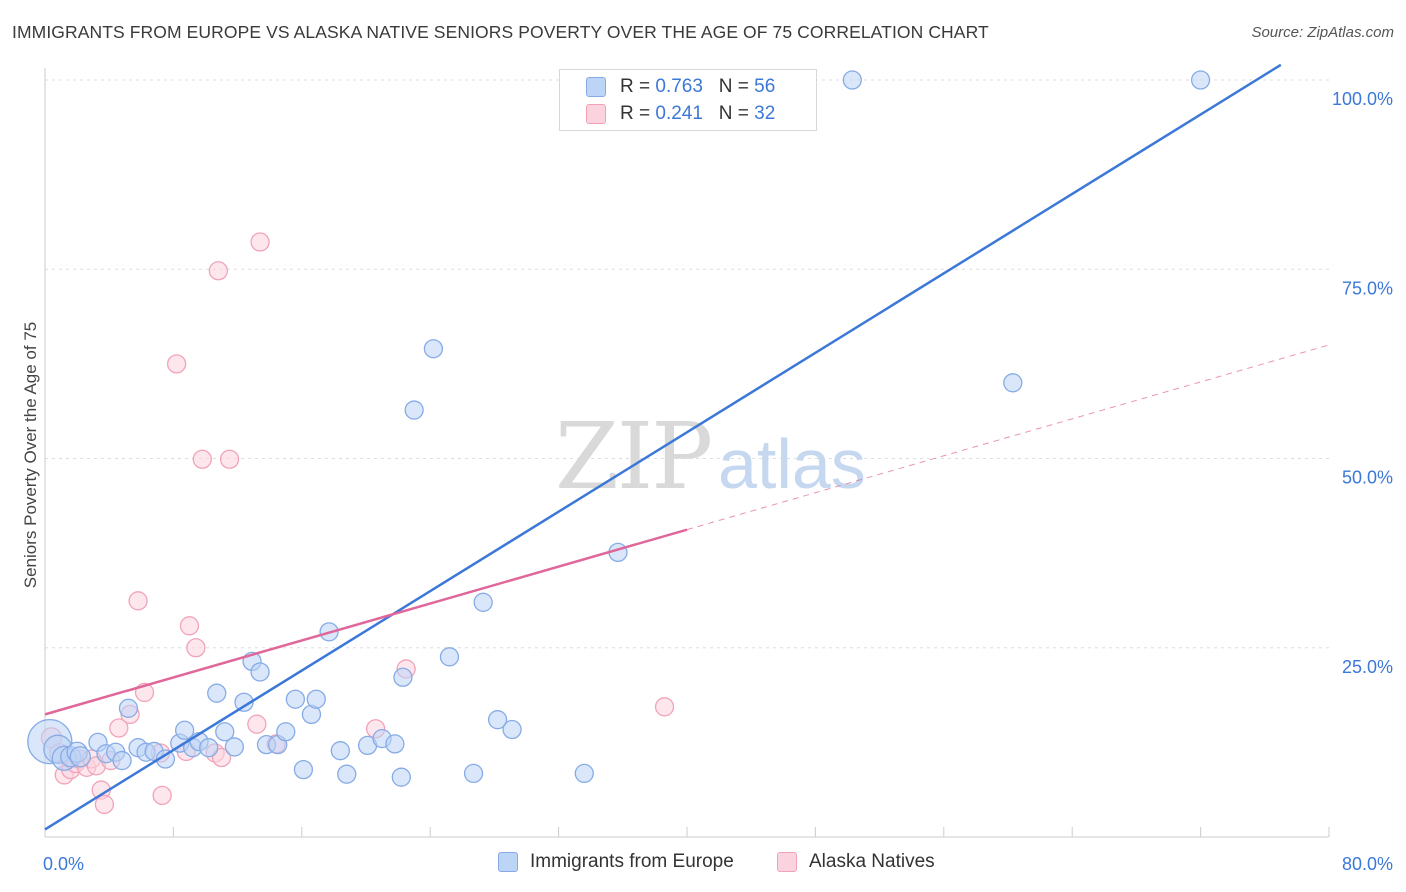 The width and height of the screenshot is (1406, 892). I want to click on legend-label-immigrants: Immigrants from Europe, so click(632, 861).